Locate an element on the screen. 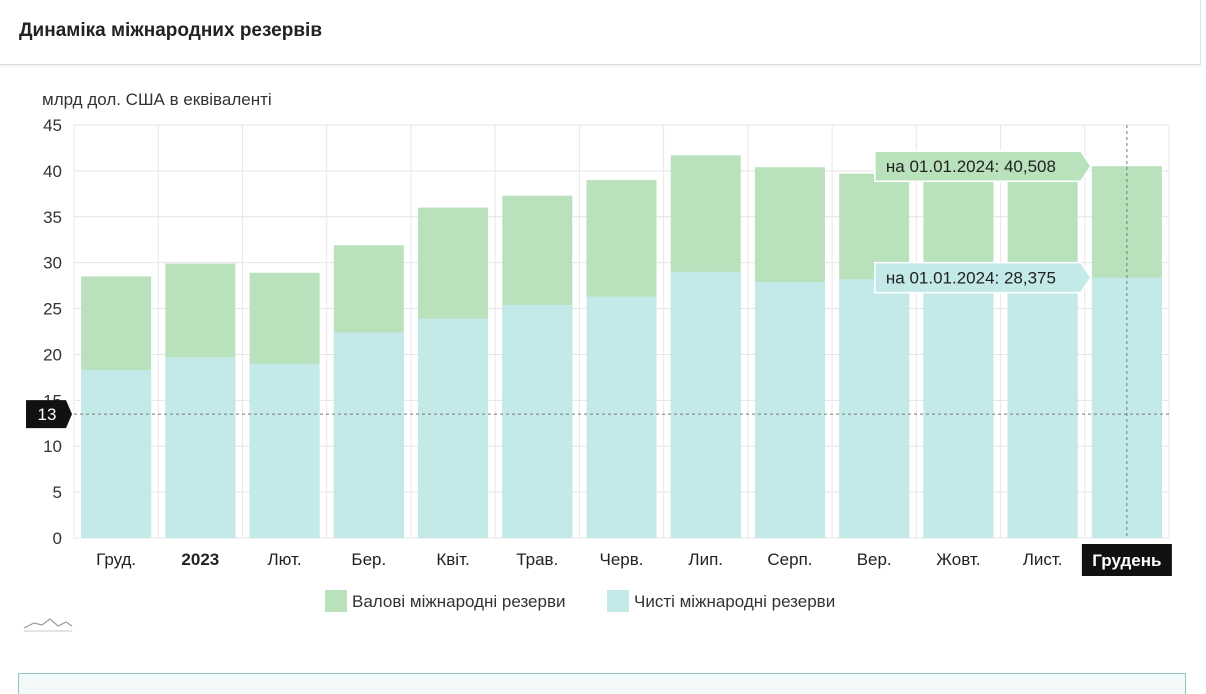 The image size is (1206, 694). x-tick-label-highlighted: Грудень is located at coordinates (1126, 560).